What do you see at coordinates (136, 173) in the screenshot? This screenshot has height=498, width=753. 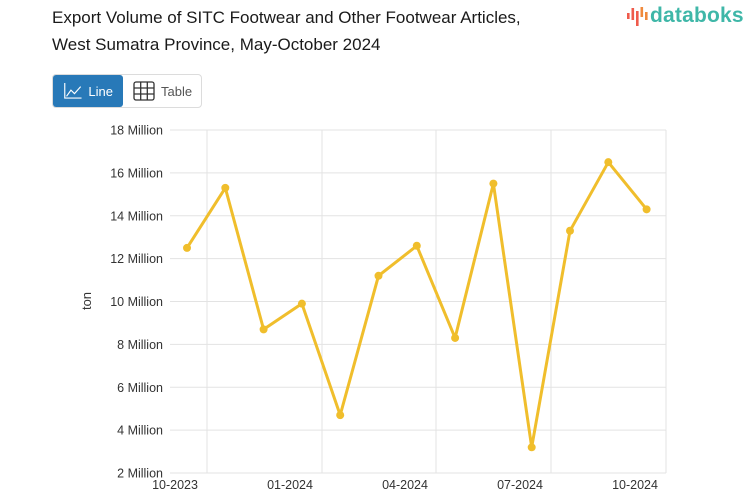 I see `y-tick-label: 16 Million` at bounding box center [136, 173].